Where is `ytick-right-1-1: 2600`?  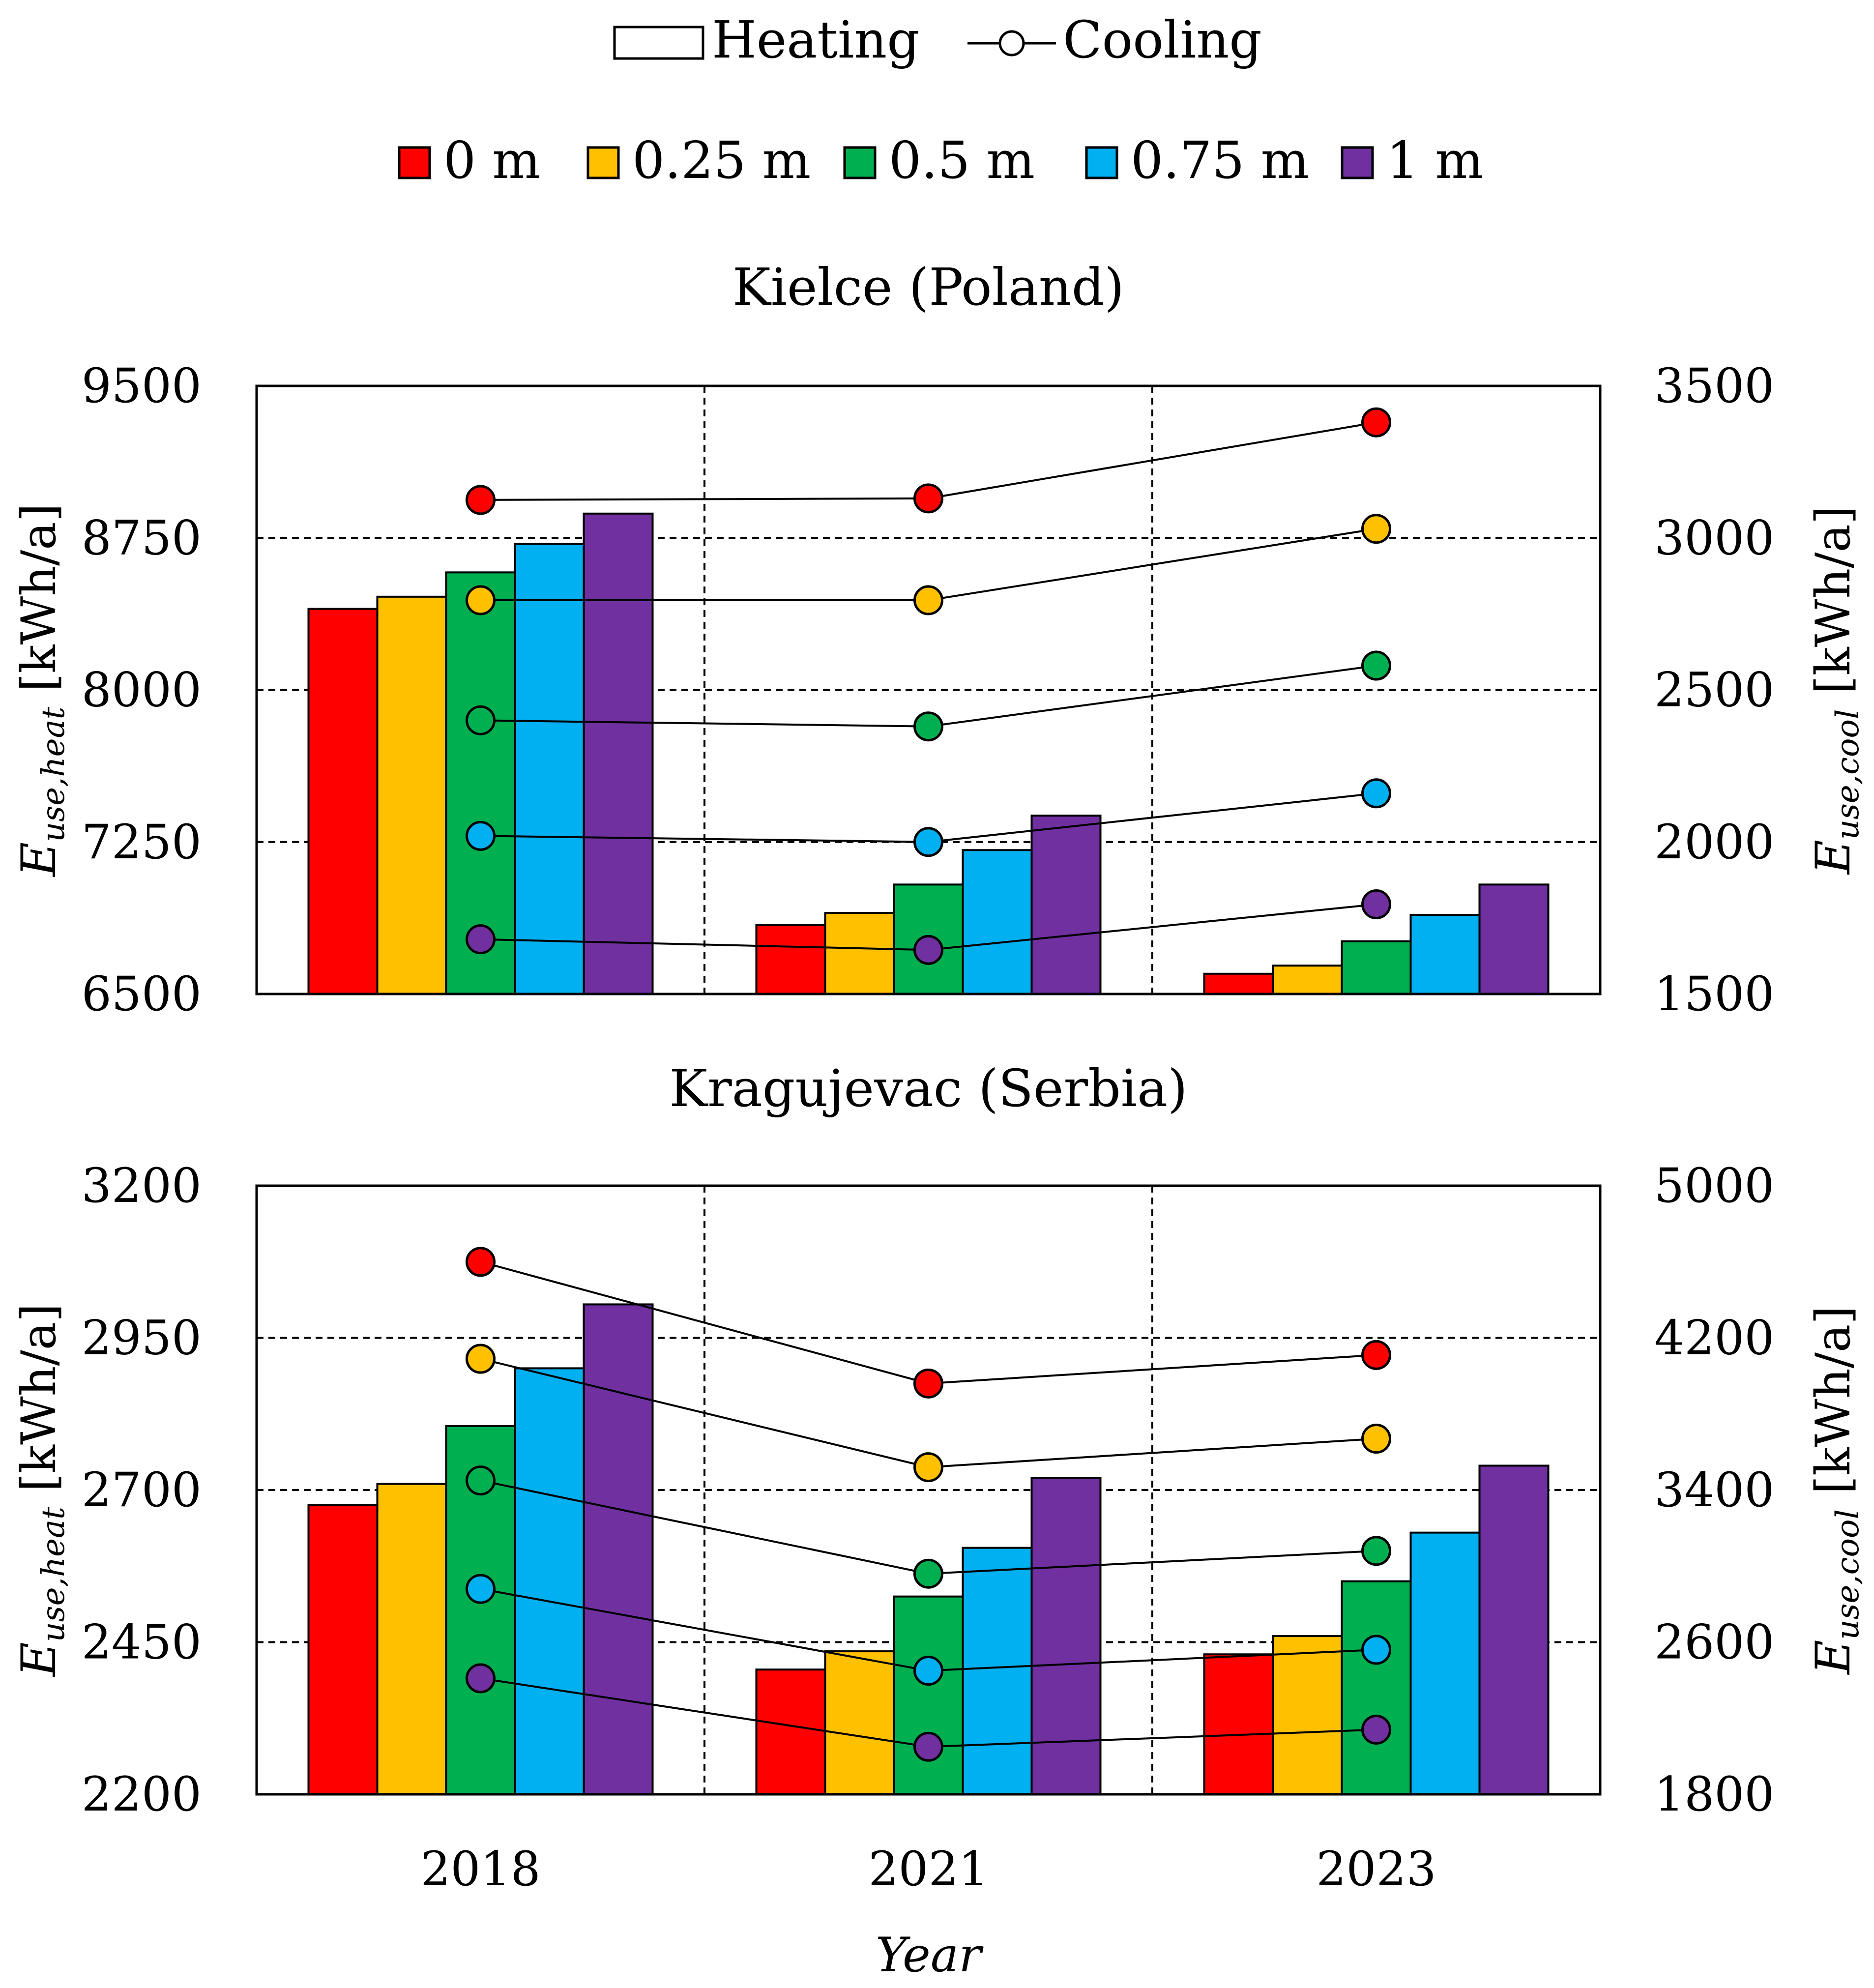 ytick-right-1-1: 2600 is located at coordinates (1714, 1642).